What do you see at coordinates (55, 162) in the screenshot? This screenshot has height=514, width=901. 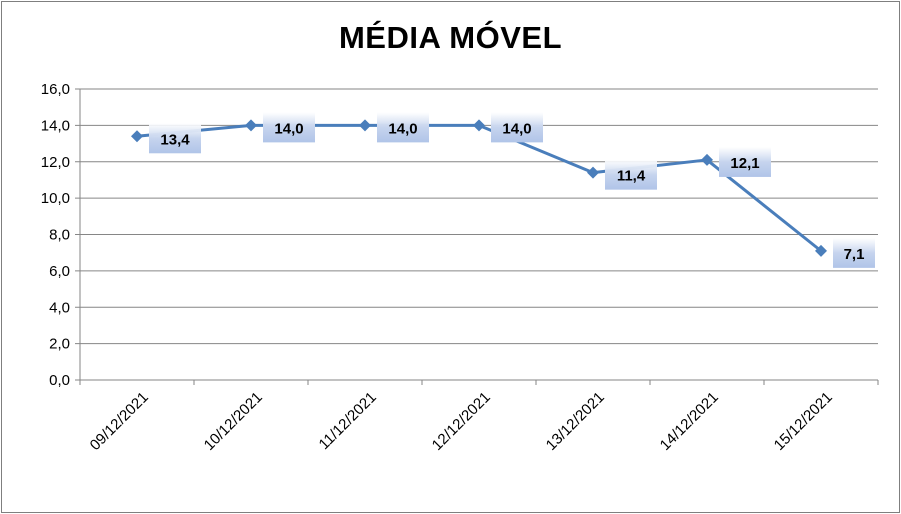 I see `y-tick-label: 12,0` at bounding box center [55, 162].